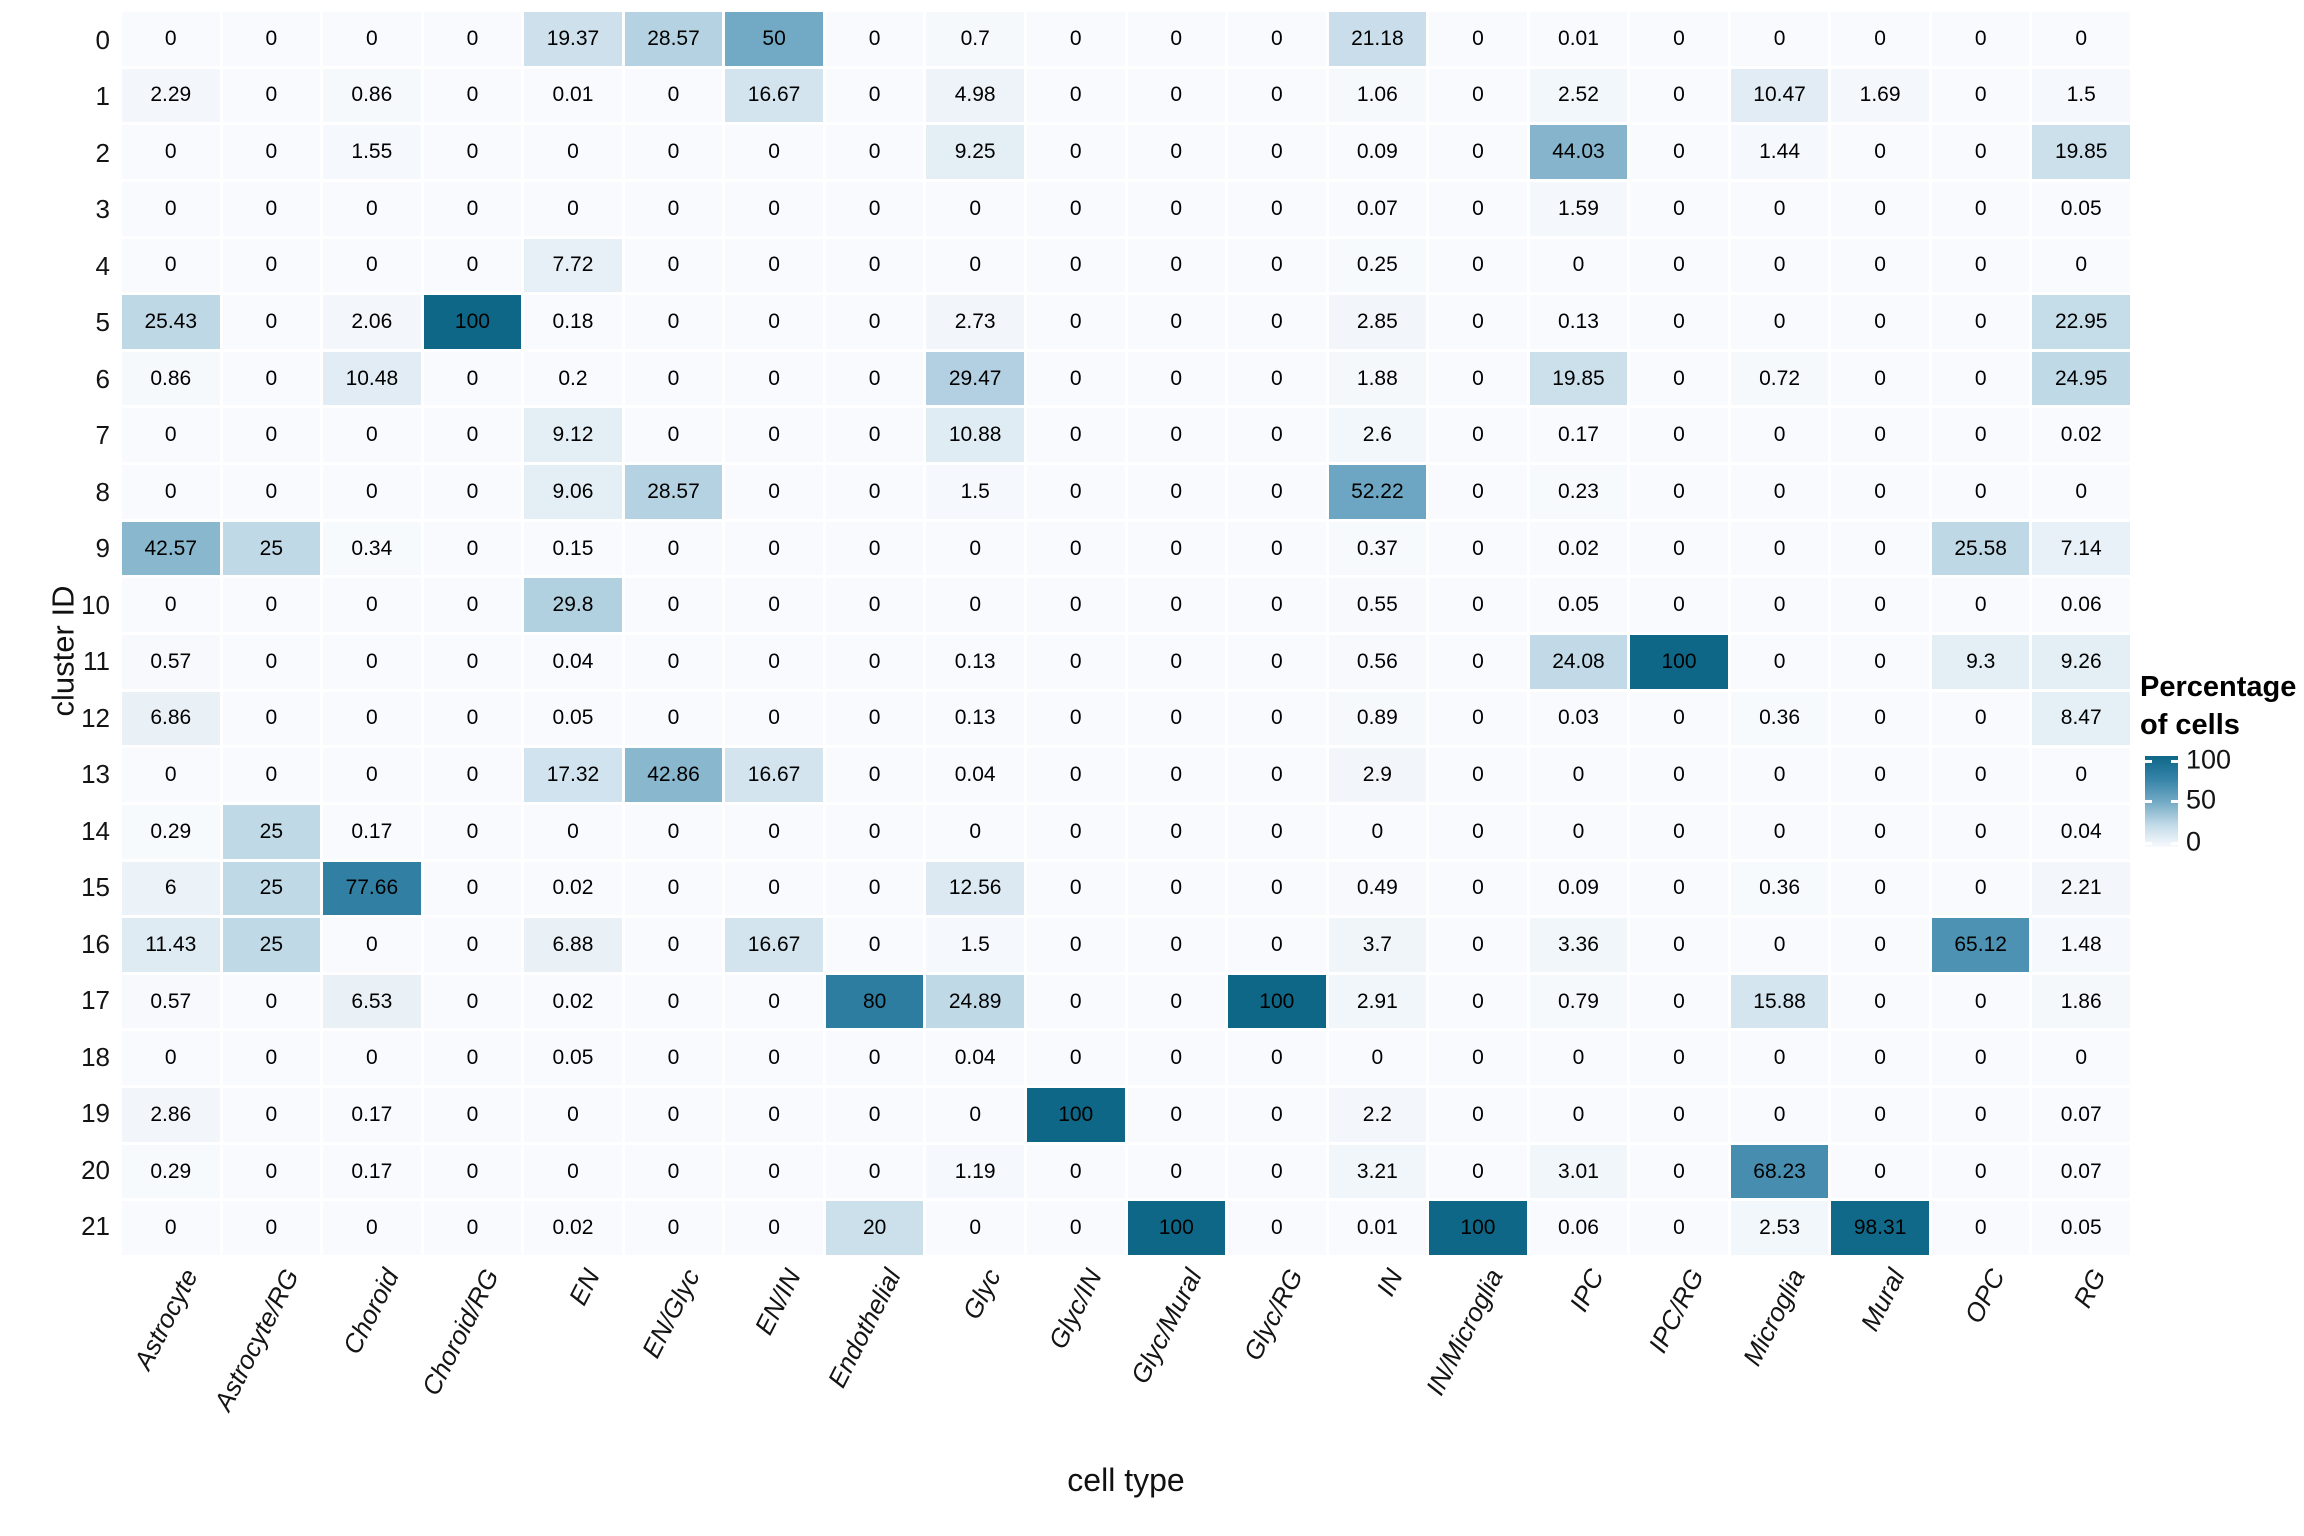 This screenshot has height=1536, width=2304. What do you see at coordinates (2218, 687) in the screenshot?
I see `legend-title-line1: Percentage` at bounding box center [2218, 687].